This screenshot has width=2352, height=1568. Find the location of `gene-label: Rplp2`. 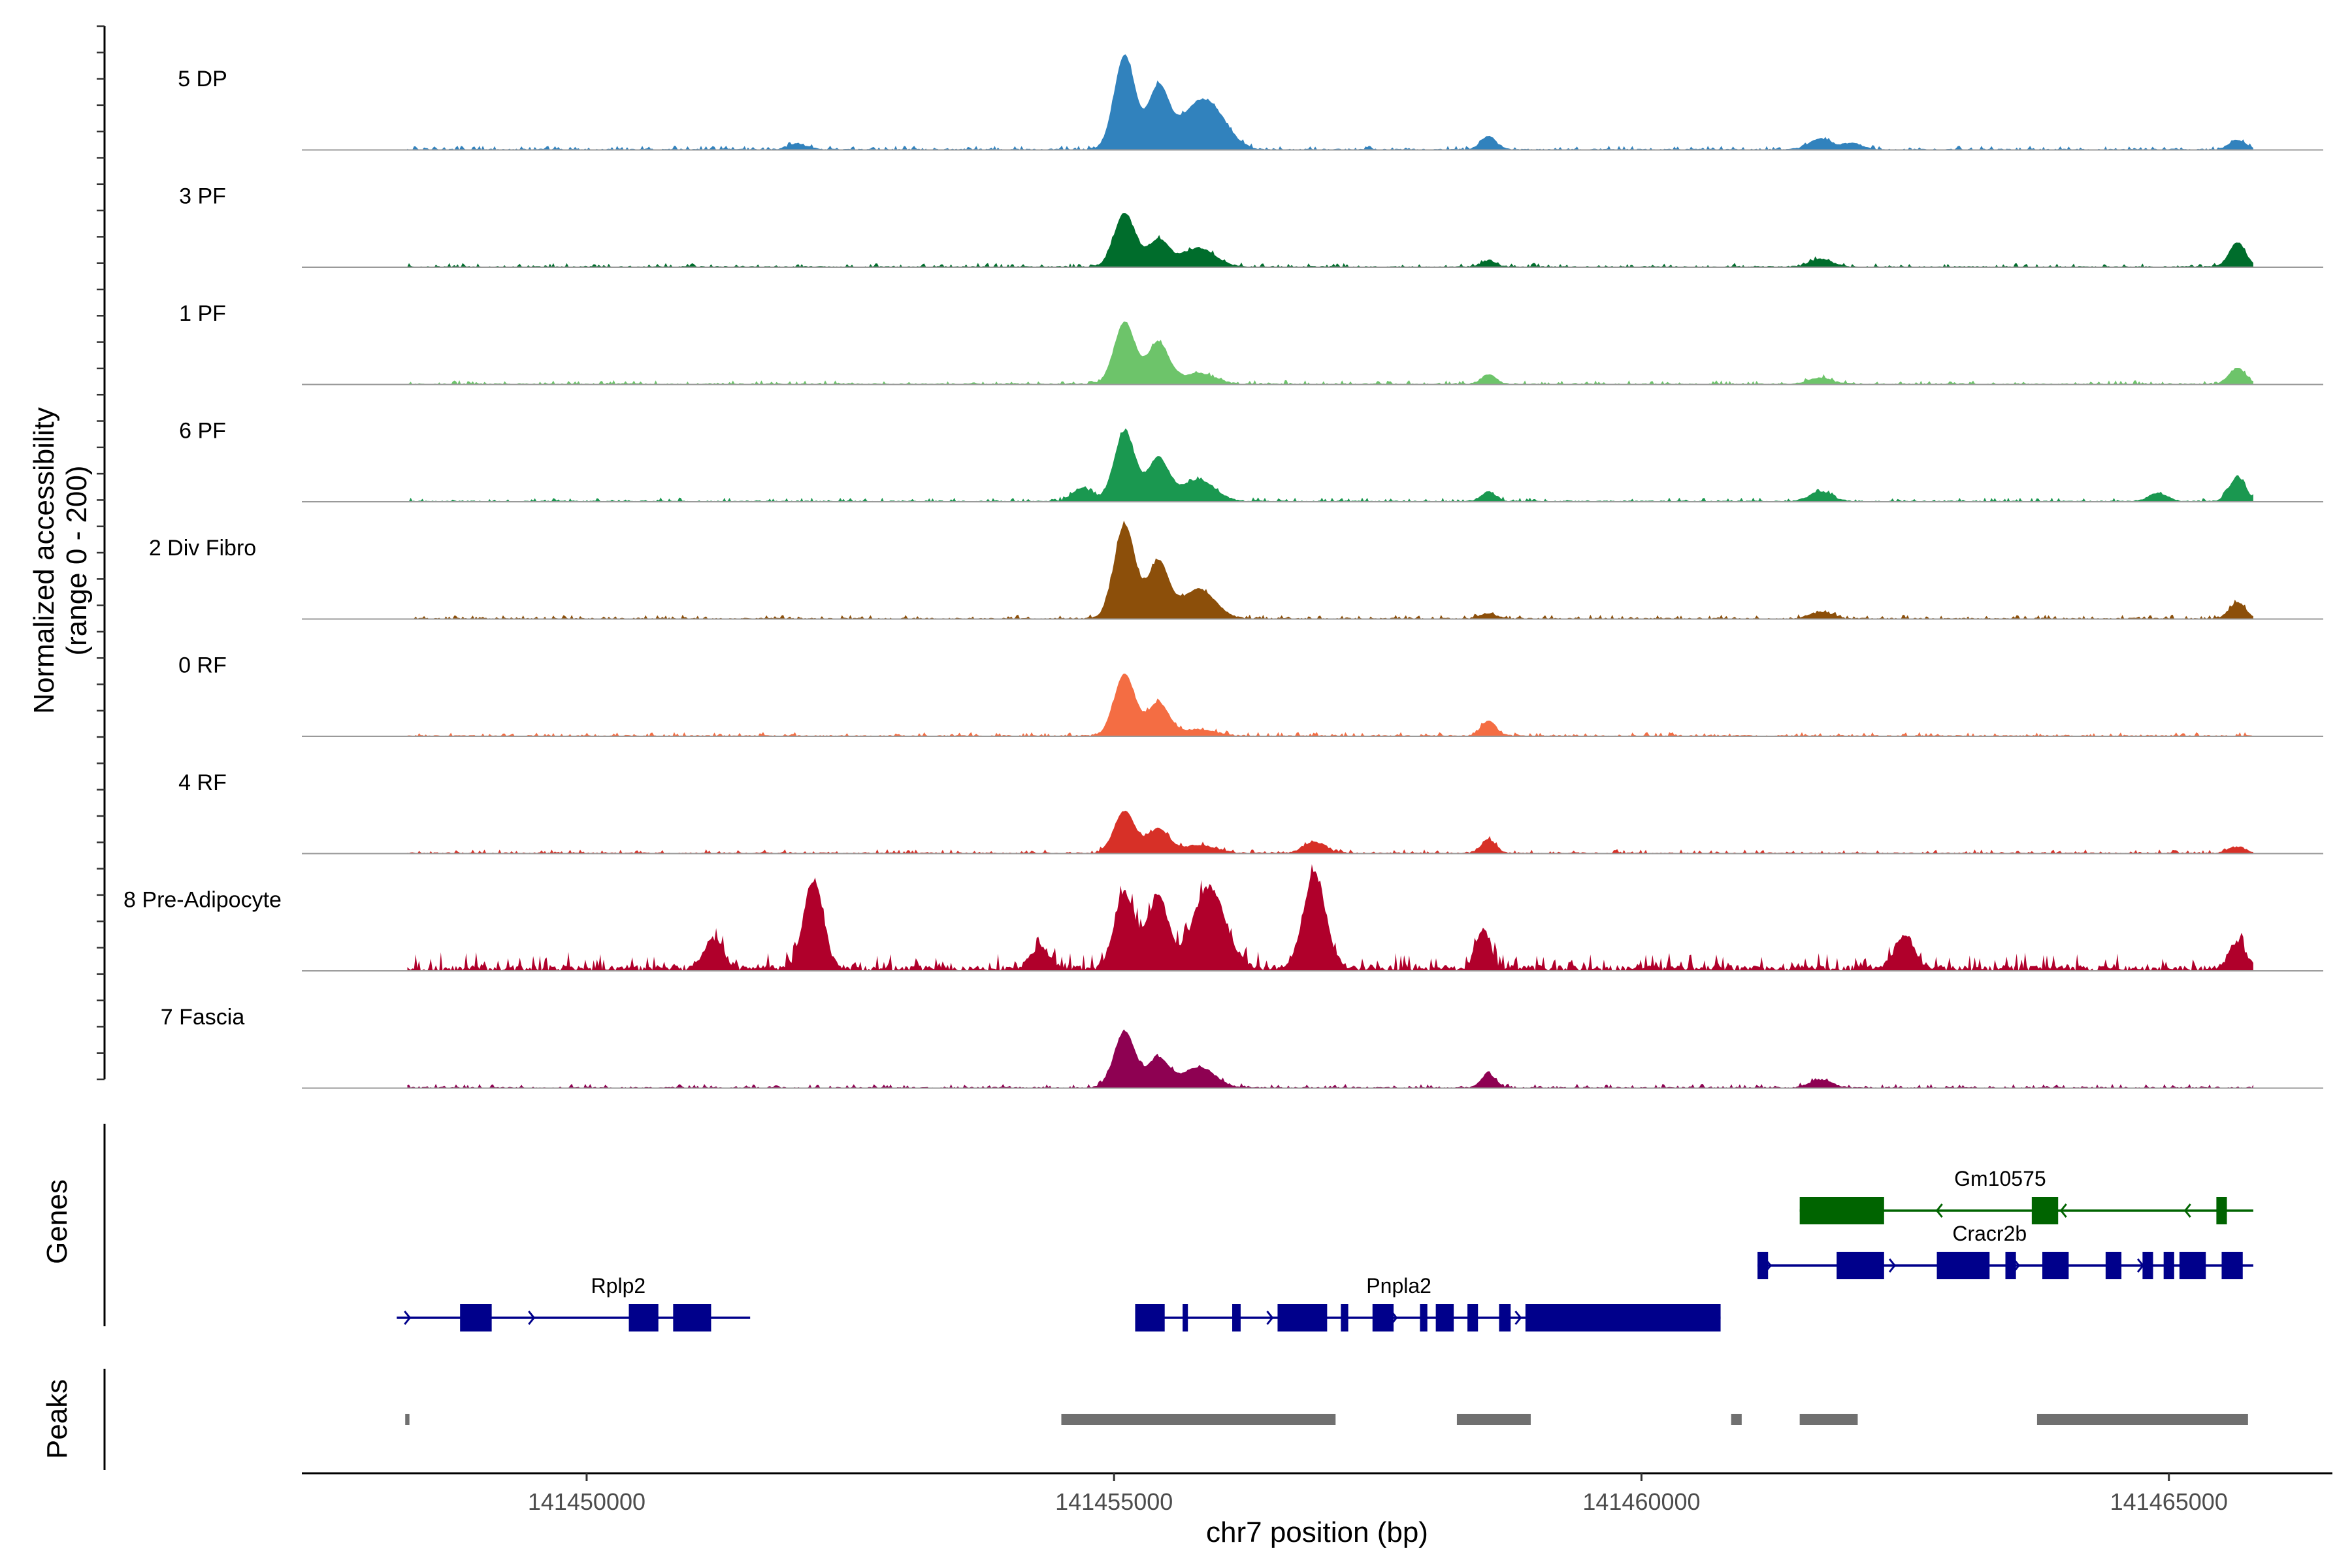

gene-label: Rplp2 is located at coordinates (618, 1286).